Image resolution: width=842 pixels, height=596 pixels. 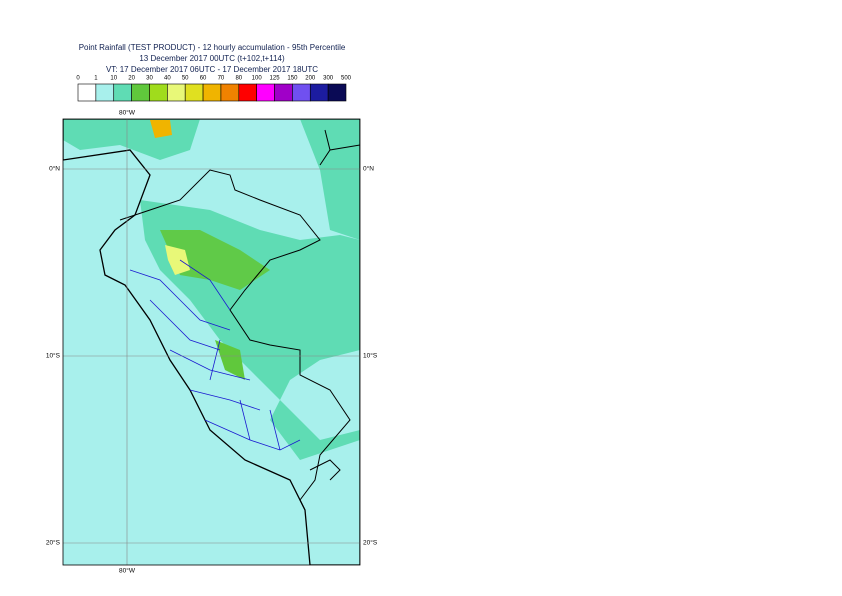 What do you see at coordinates (167, 79) in the screenshot?
I see `legend-label: 40` at bounding box center [167, 79].